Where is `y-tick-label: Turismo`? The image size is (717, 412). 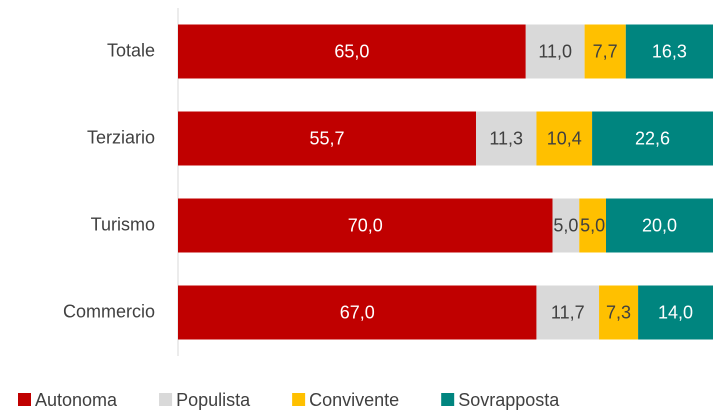
y-tick-label: Turismo is located at coordinates (123, 224).